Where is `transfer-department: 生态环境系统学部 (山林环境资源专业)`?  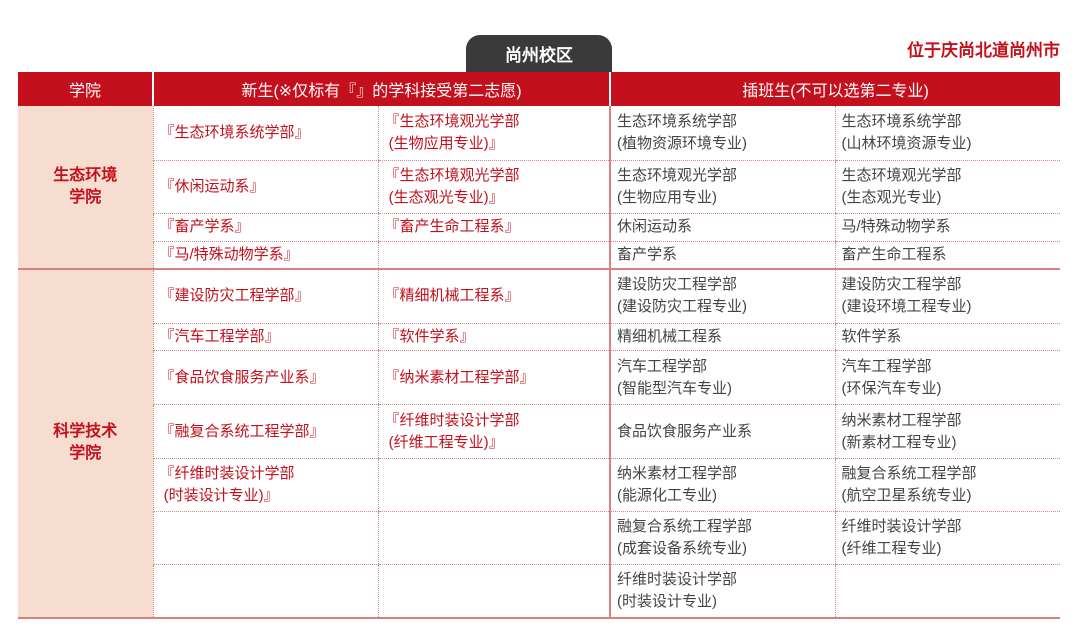
transfer-department: 生态环境系统学部 (山林环境资源专业) is located at coordinates (947, 133).